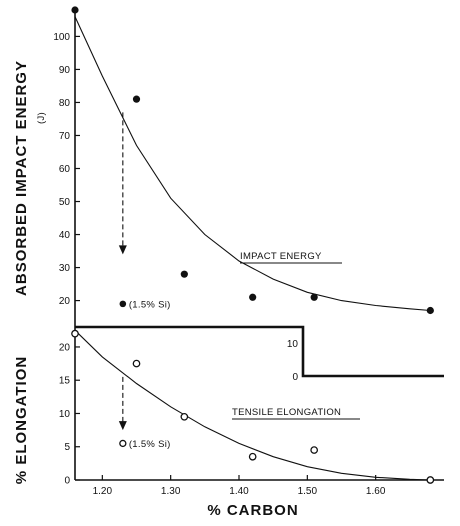  I want to click on y-tick-label: 40, so click(65, 235).